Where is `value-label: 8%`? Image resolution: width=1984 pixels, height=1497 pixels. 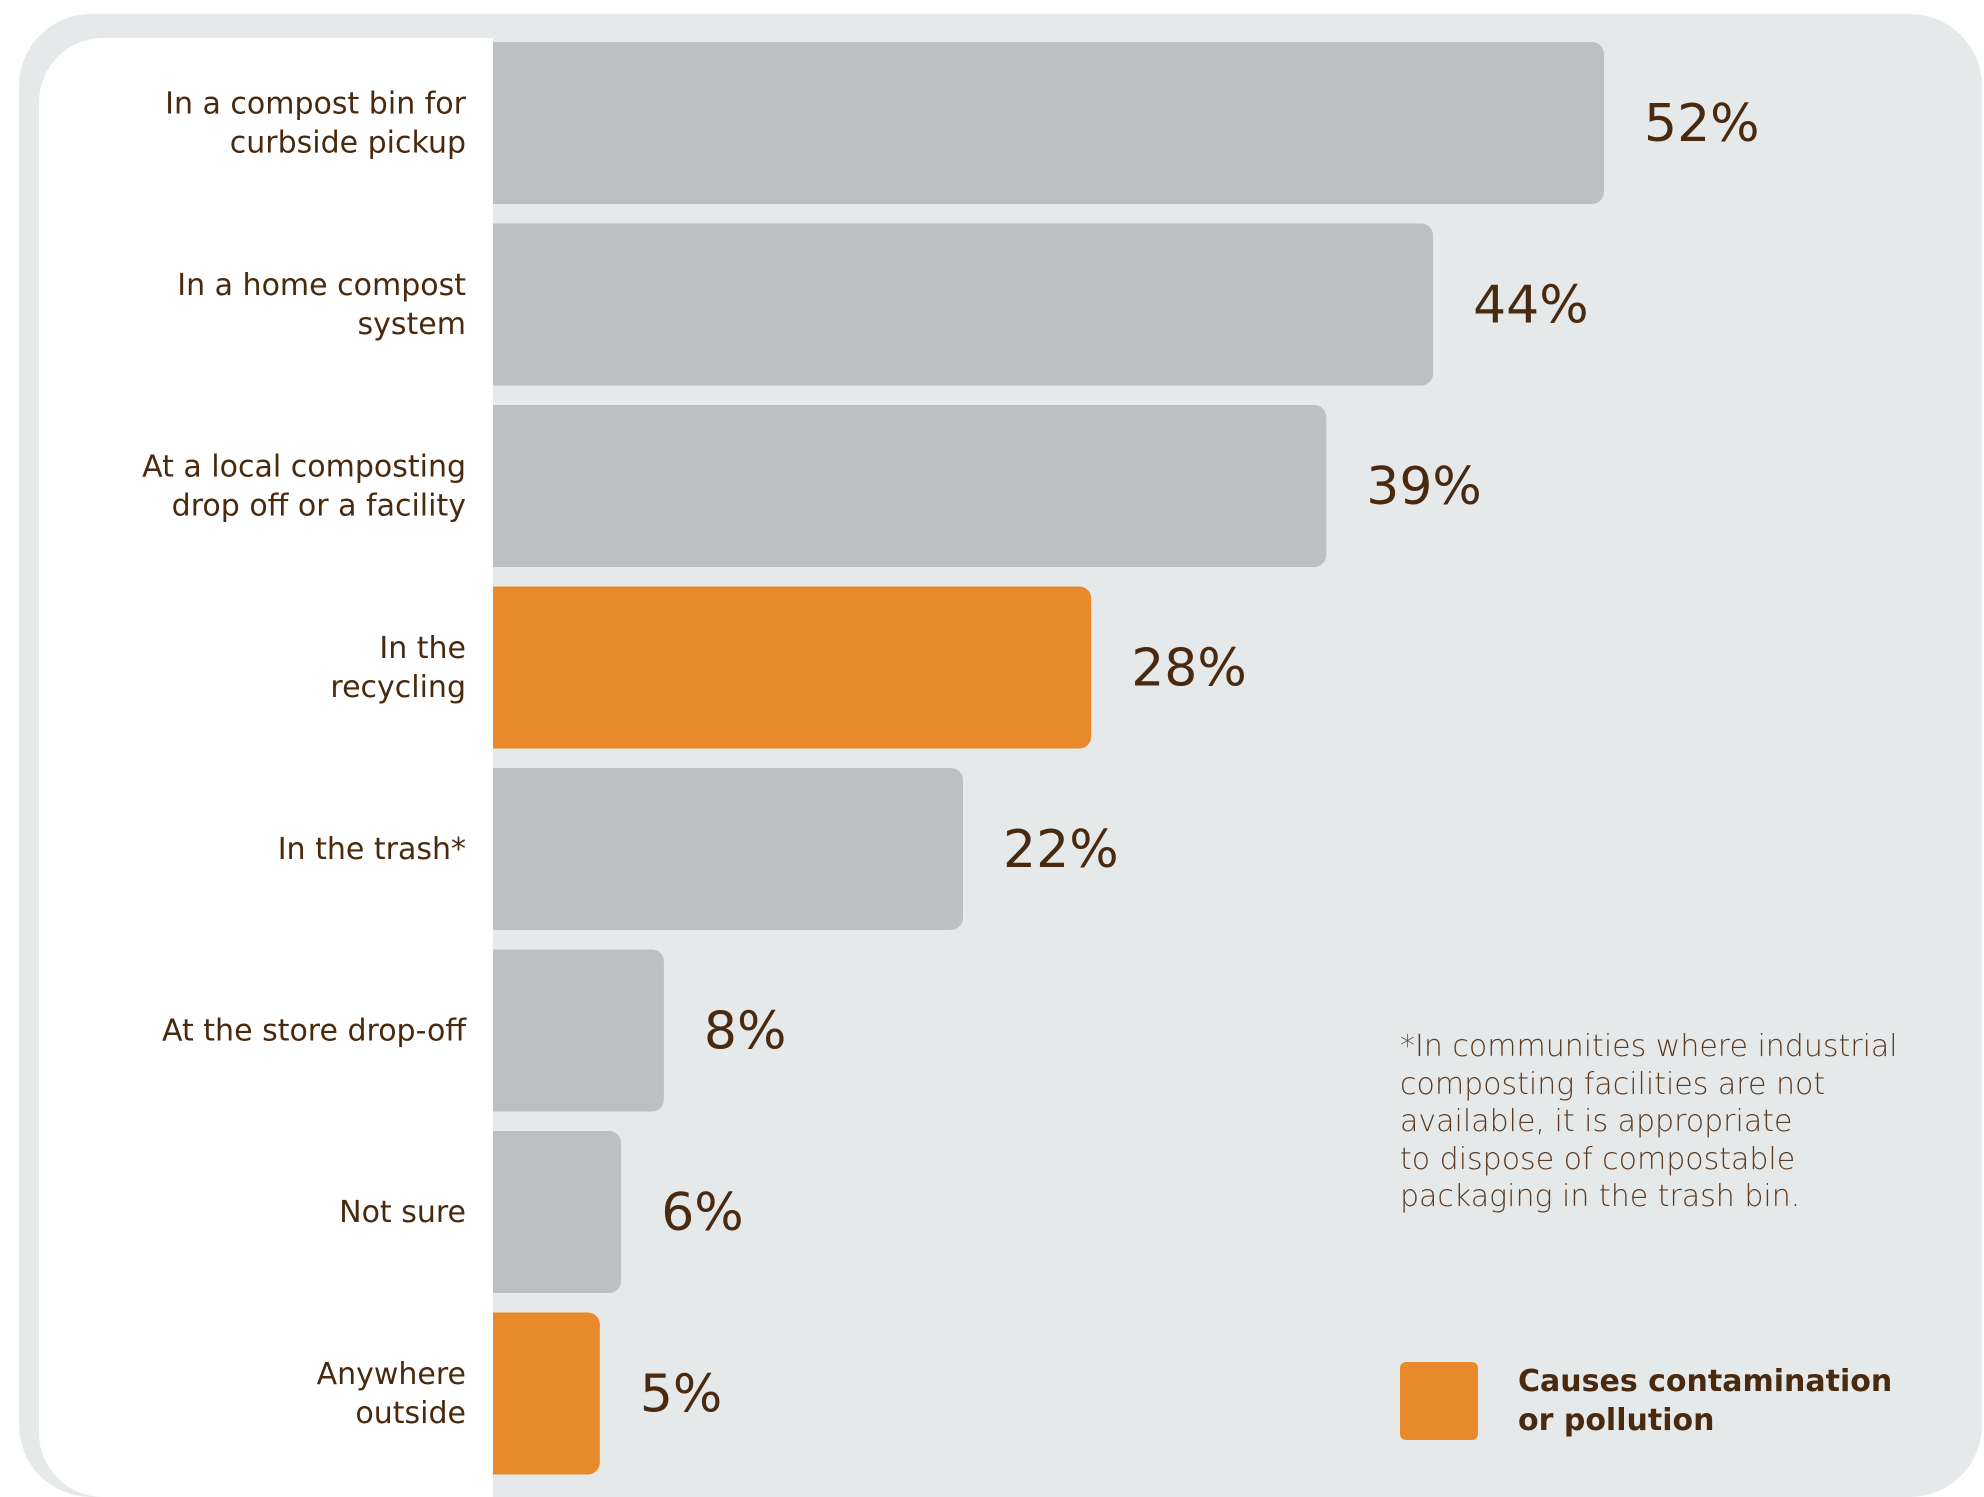 value-label: 8% is located at coordinates (745, 1032).